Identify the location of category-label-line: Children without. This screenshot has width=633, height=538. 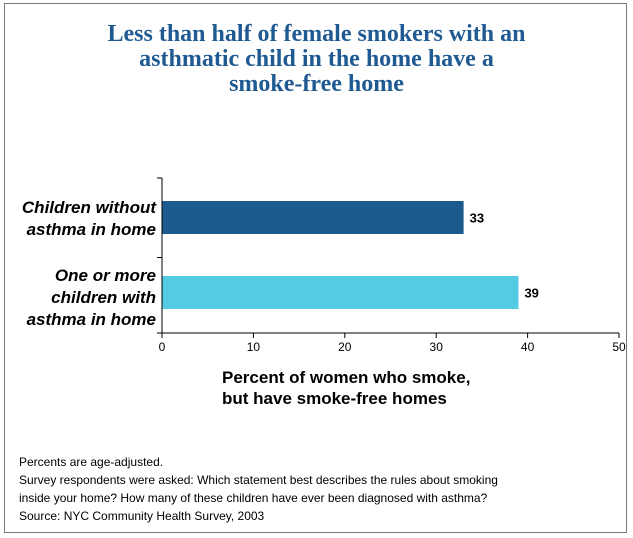
(88, 207).